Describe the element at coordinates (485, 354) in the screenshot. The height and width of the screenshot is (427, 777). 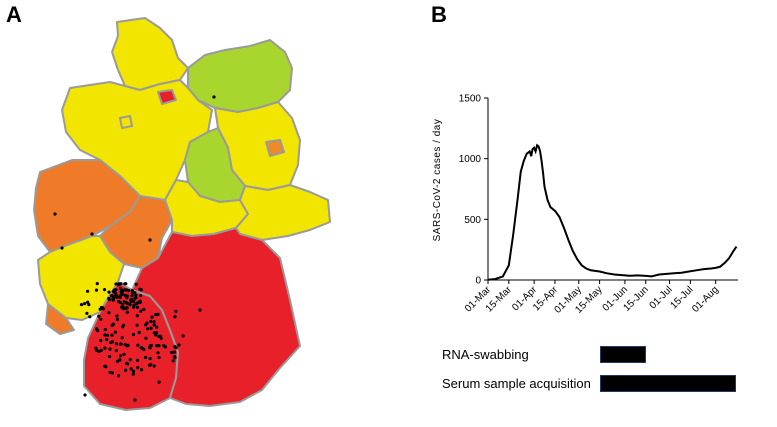
I see `rna-swabbing-label: RNA-swabbing` at that location.